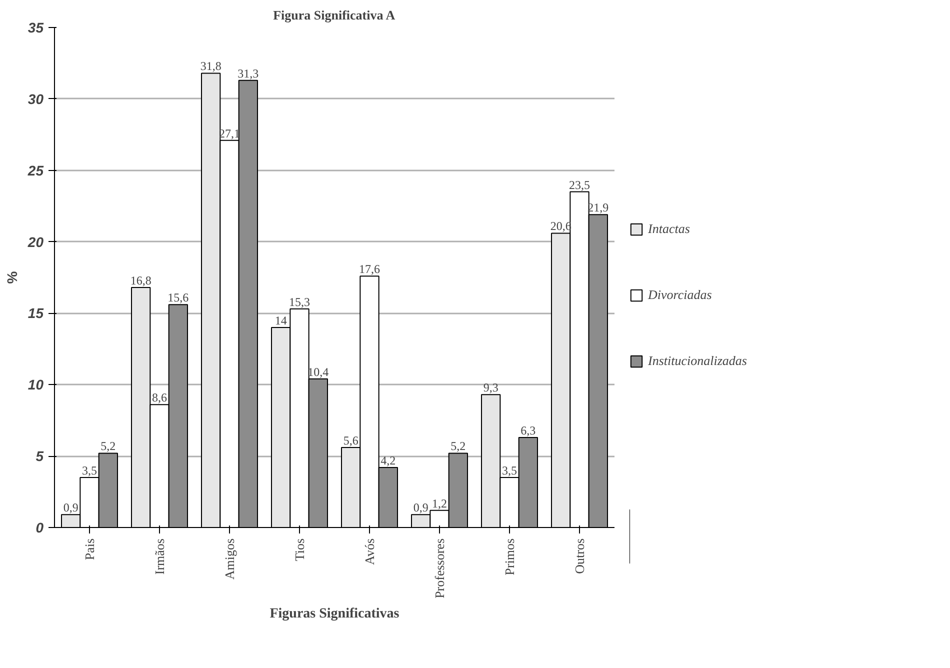 The height and width of the screenshot is (668, 950). Describe the element at coordinates (680, 295) in the screenshot. I see `legend-label: Divorciadas` at that location.